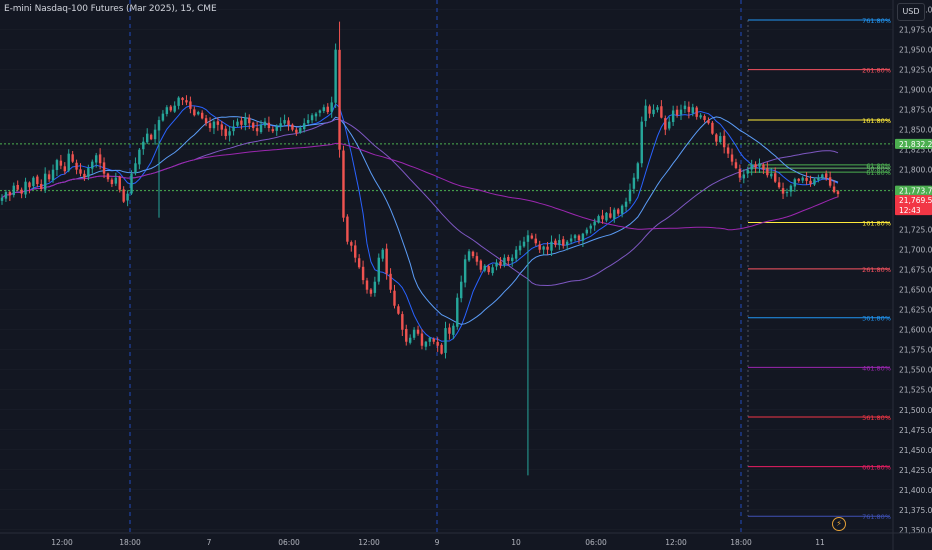 The width and height of the screenshot is (932, 550). What do you see at coordinates (915, 370) in the screenshot?
I see `price-tick-label: 21,550.00` at bounding box center [915, 370].